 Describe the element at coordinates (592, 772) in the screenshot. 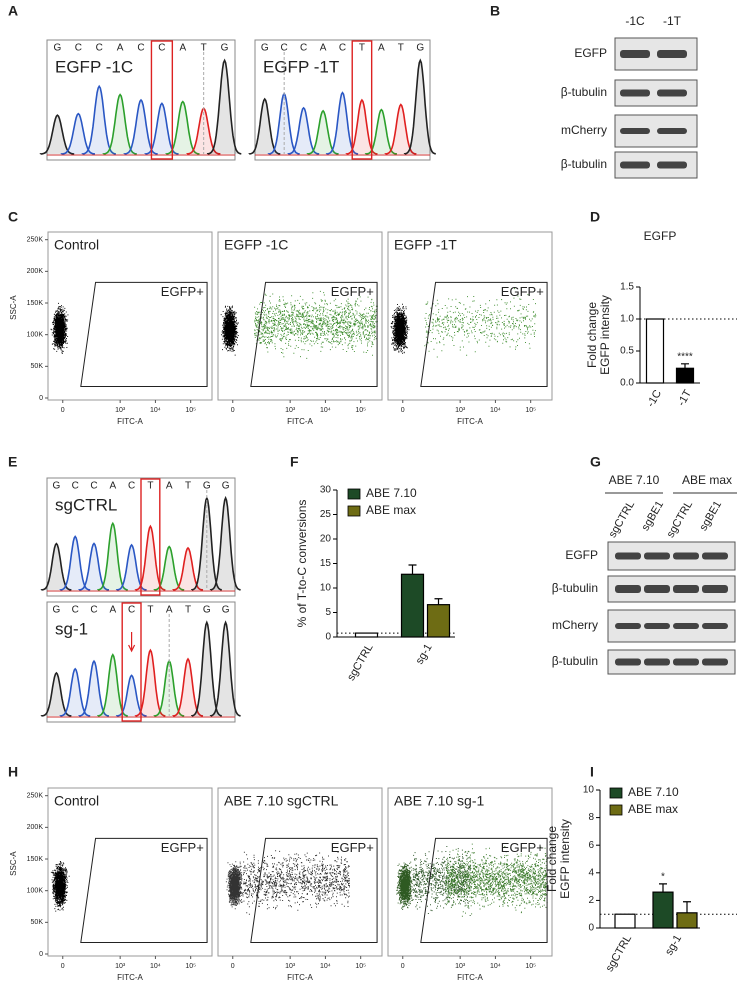

I see `panel-label: I` at that location.